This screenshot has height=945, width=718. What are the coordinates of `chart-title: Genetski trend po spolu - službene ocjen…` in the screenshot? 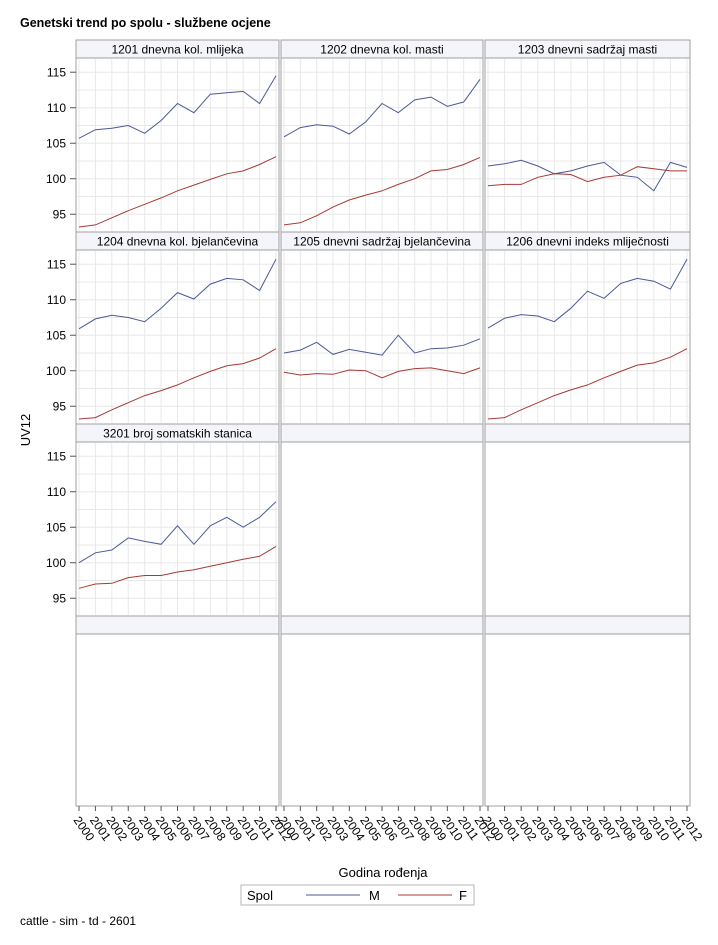 It's located at (145, 23).